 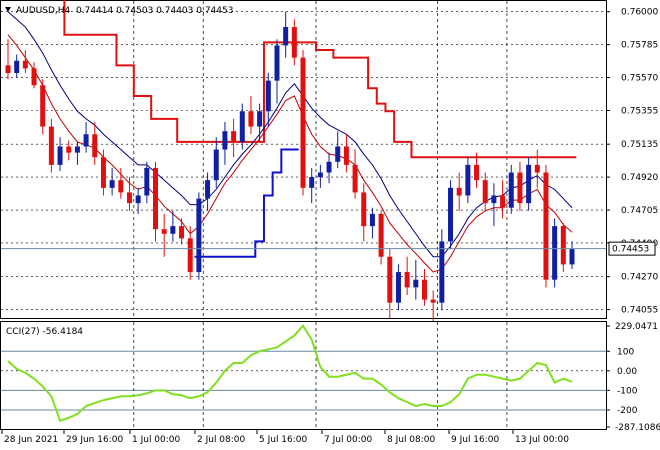 What do you see at coordinates (94, 440) in the screenshot?
I see `time-tick-label: 29 Jun 16:00` at bounding box center [94, 440].